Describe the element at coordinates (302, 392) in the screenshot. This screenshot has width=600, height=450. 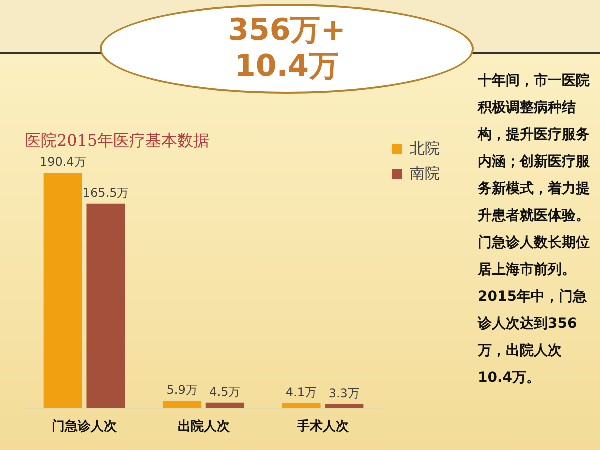
I see `data-label: 4.1万` at that location.